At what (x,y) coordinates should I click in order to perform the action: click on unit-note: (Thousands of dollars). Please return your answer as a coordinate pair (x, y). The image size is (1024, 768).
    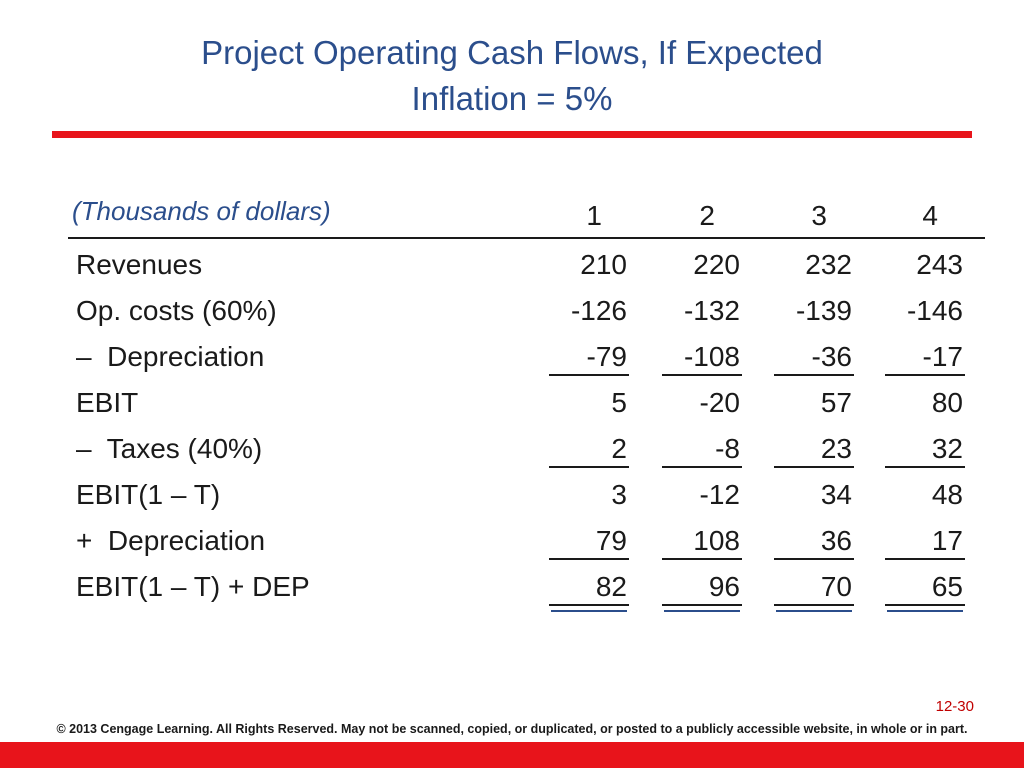
    Looking at the image, I should click on (201, 211).